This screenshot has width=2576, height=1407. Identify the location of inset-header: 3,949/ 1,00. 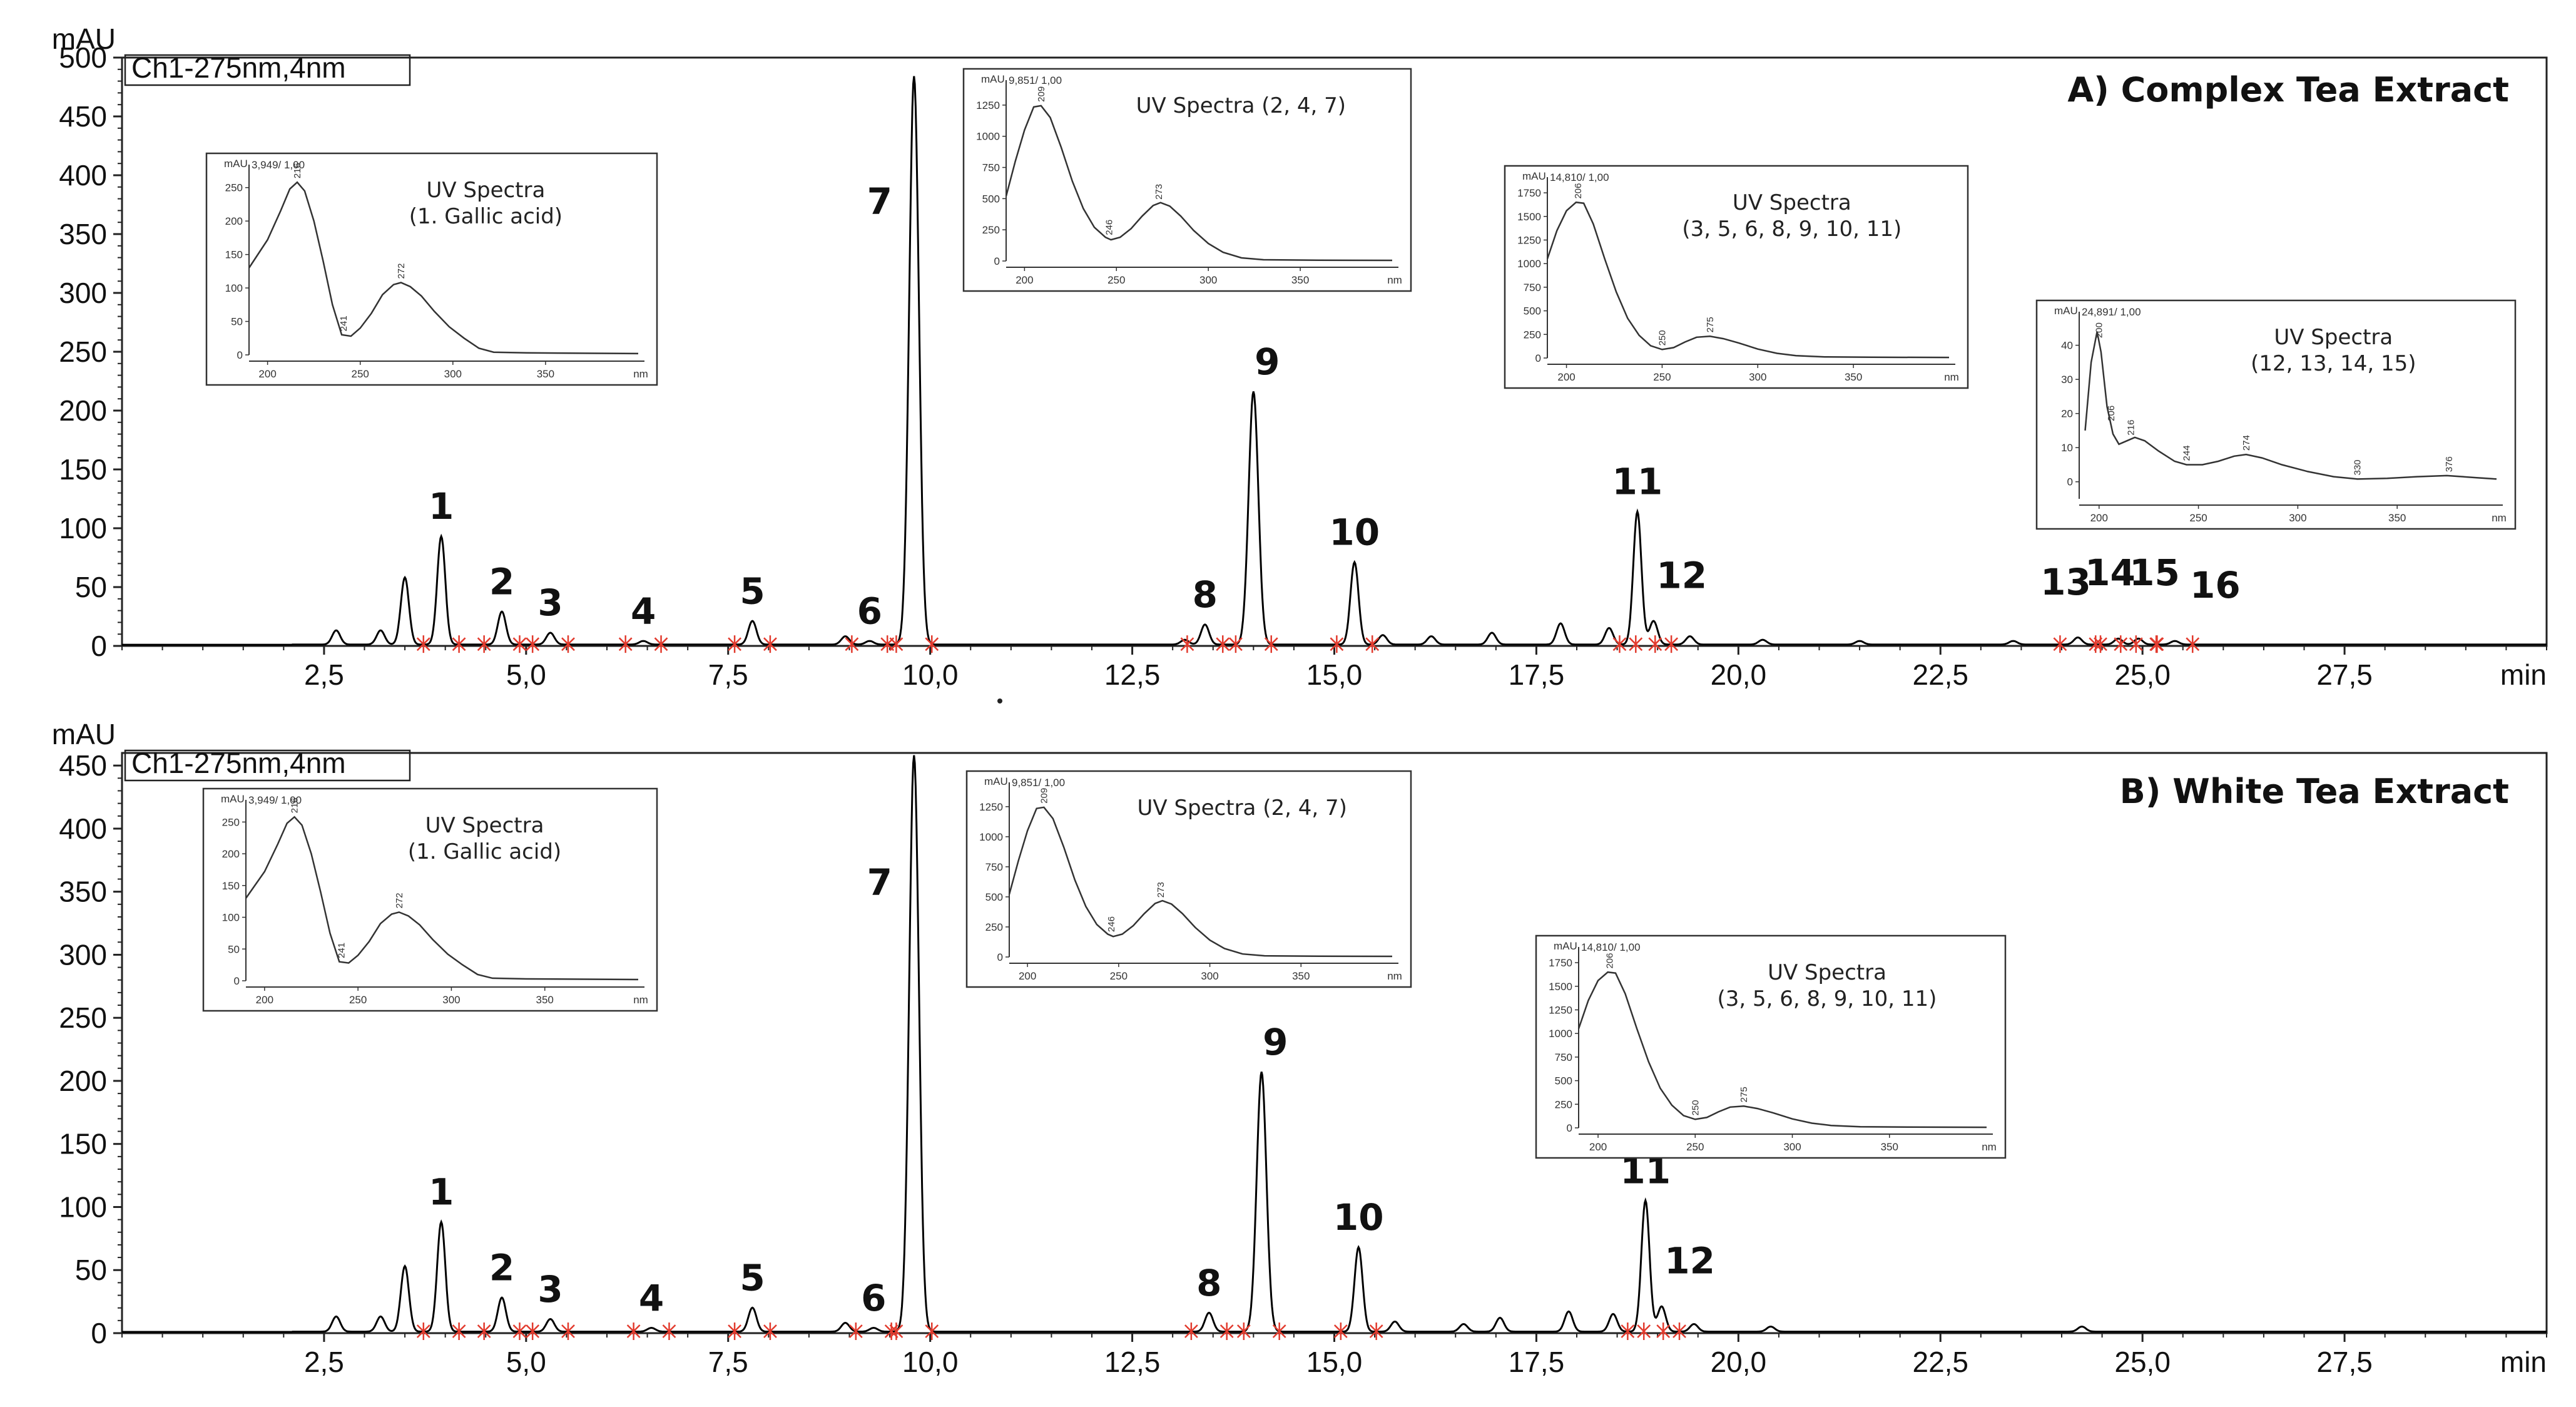
(278, 165).